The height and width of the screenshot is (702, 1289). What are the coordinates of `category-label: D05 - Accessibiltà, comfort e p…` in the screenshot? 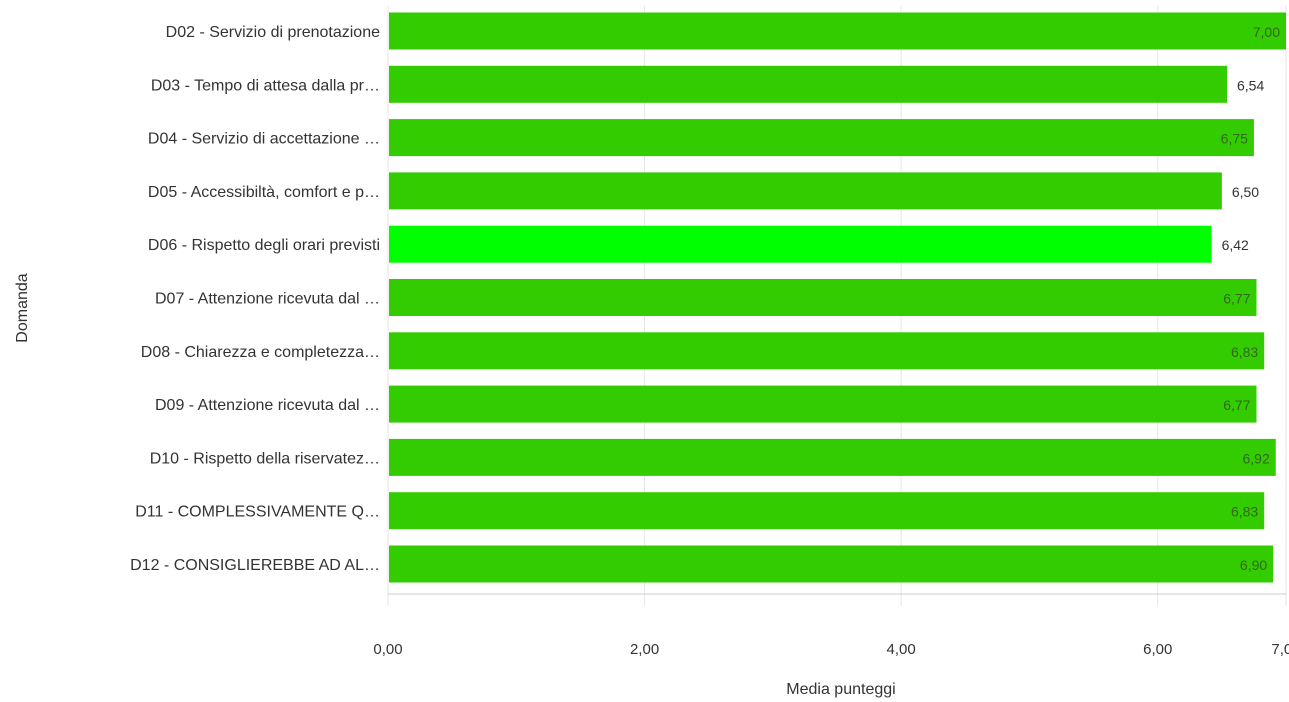 It's located at (264, 192).